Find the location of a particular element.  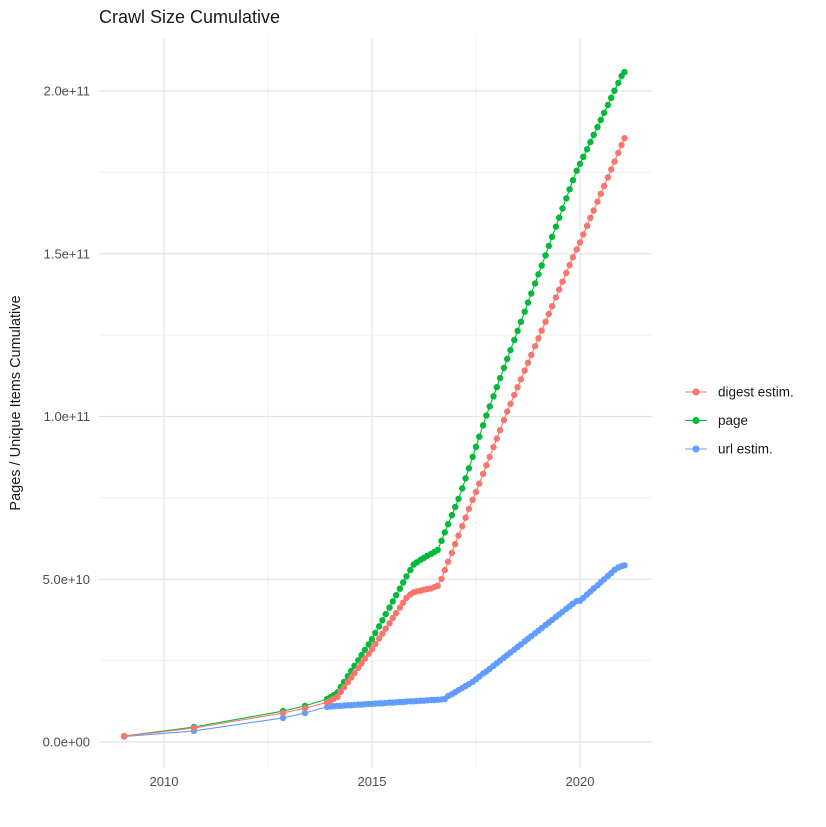

chart-title: Crawl Size Cumulative is located at coordinates (189, 17).